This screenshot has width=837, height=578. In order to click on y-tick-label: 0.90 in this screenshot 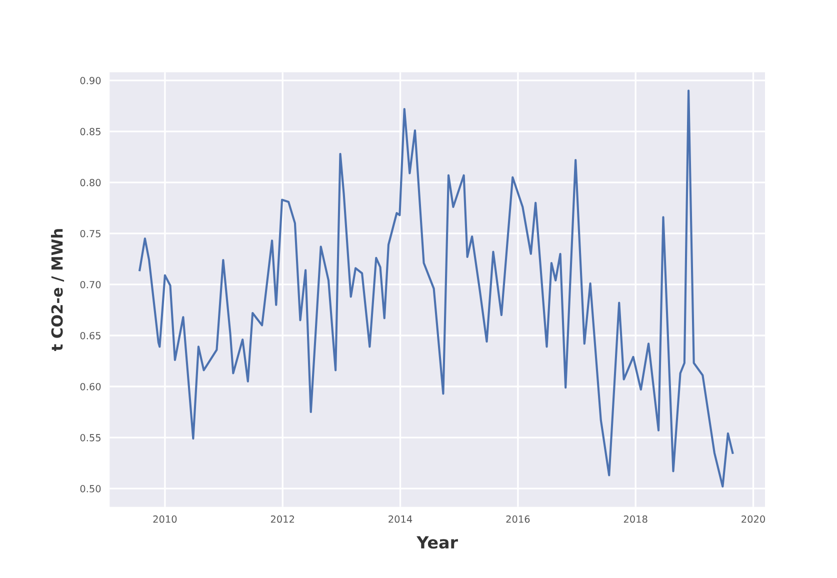, I will do `click(90, 80)`.